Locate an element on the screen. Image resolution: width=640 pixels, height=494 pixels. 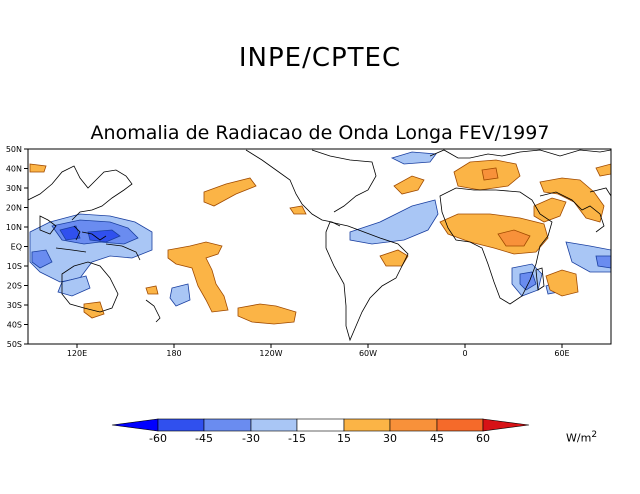
colorbar-label: 60 is located at coordinates (483, 438).